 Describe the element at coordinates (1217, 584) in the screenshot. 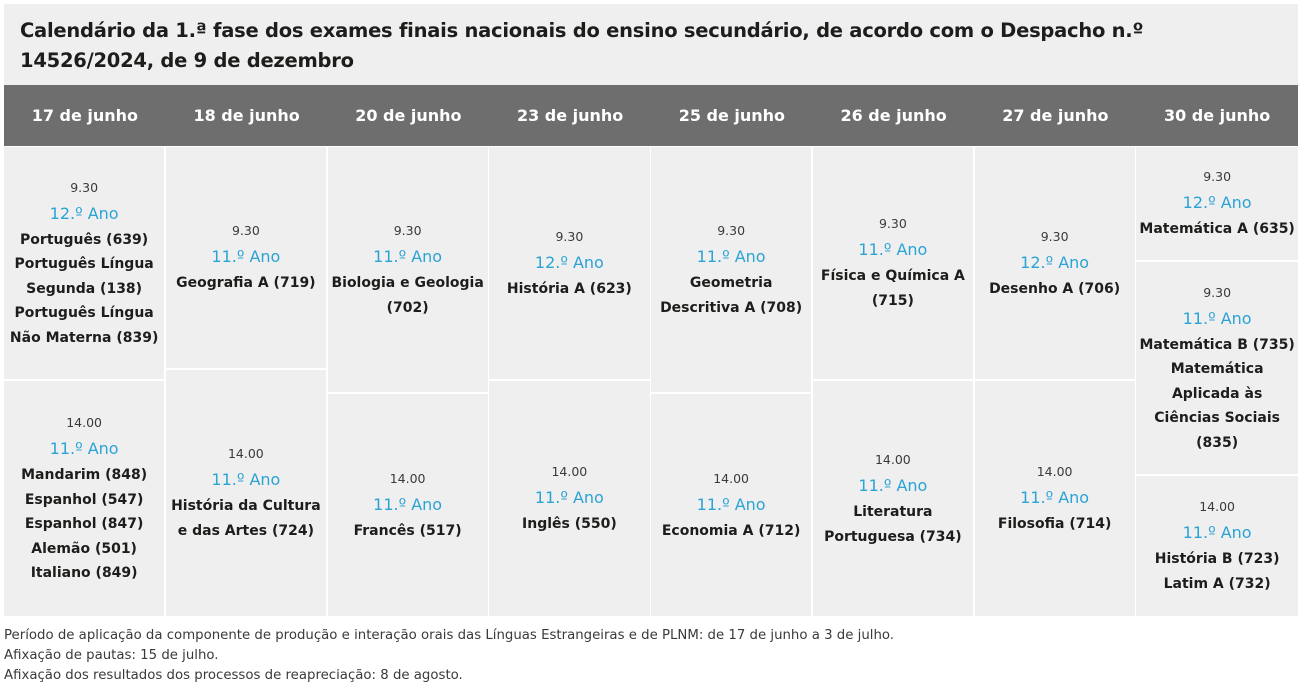

I see `exam-subject: Latim A (732)` at that location.